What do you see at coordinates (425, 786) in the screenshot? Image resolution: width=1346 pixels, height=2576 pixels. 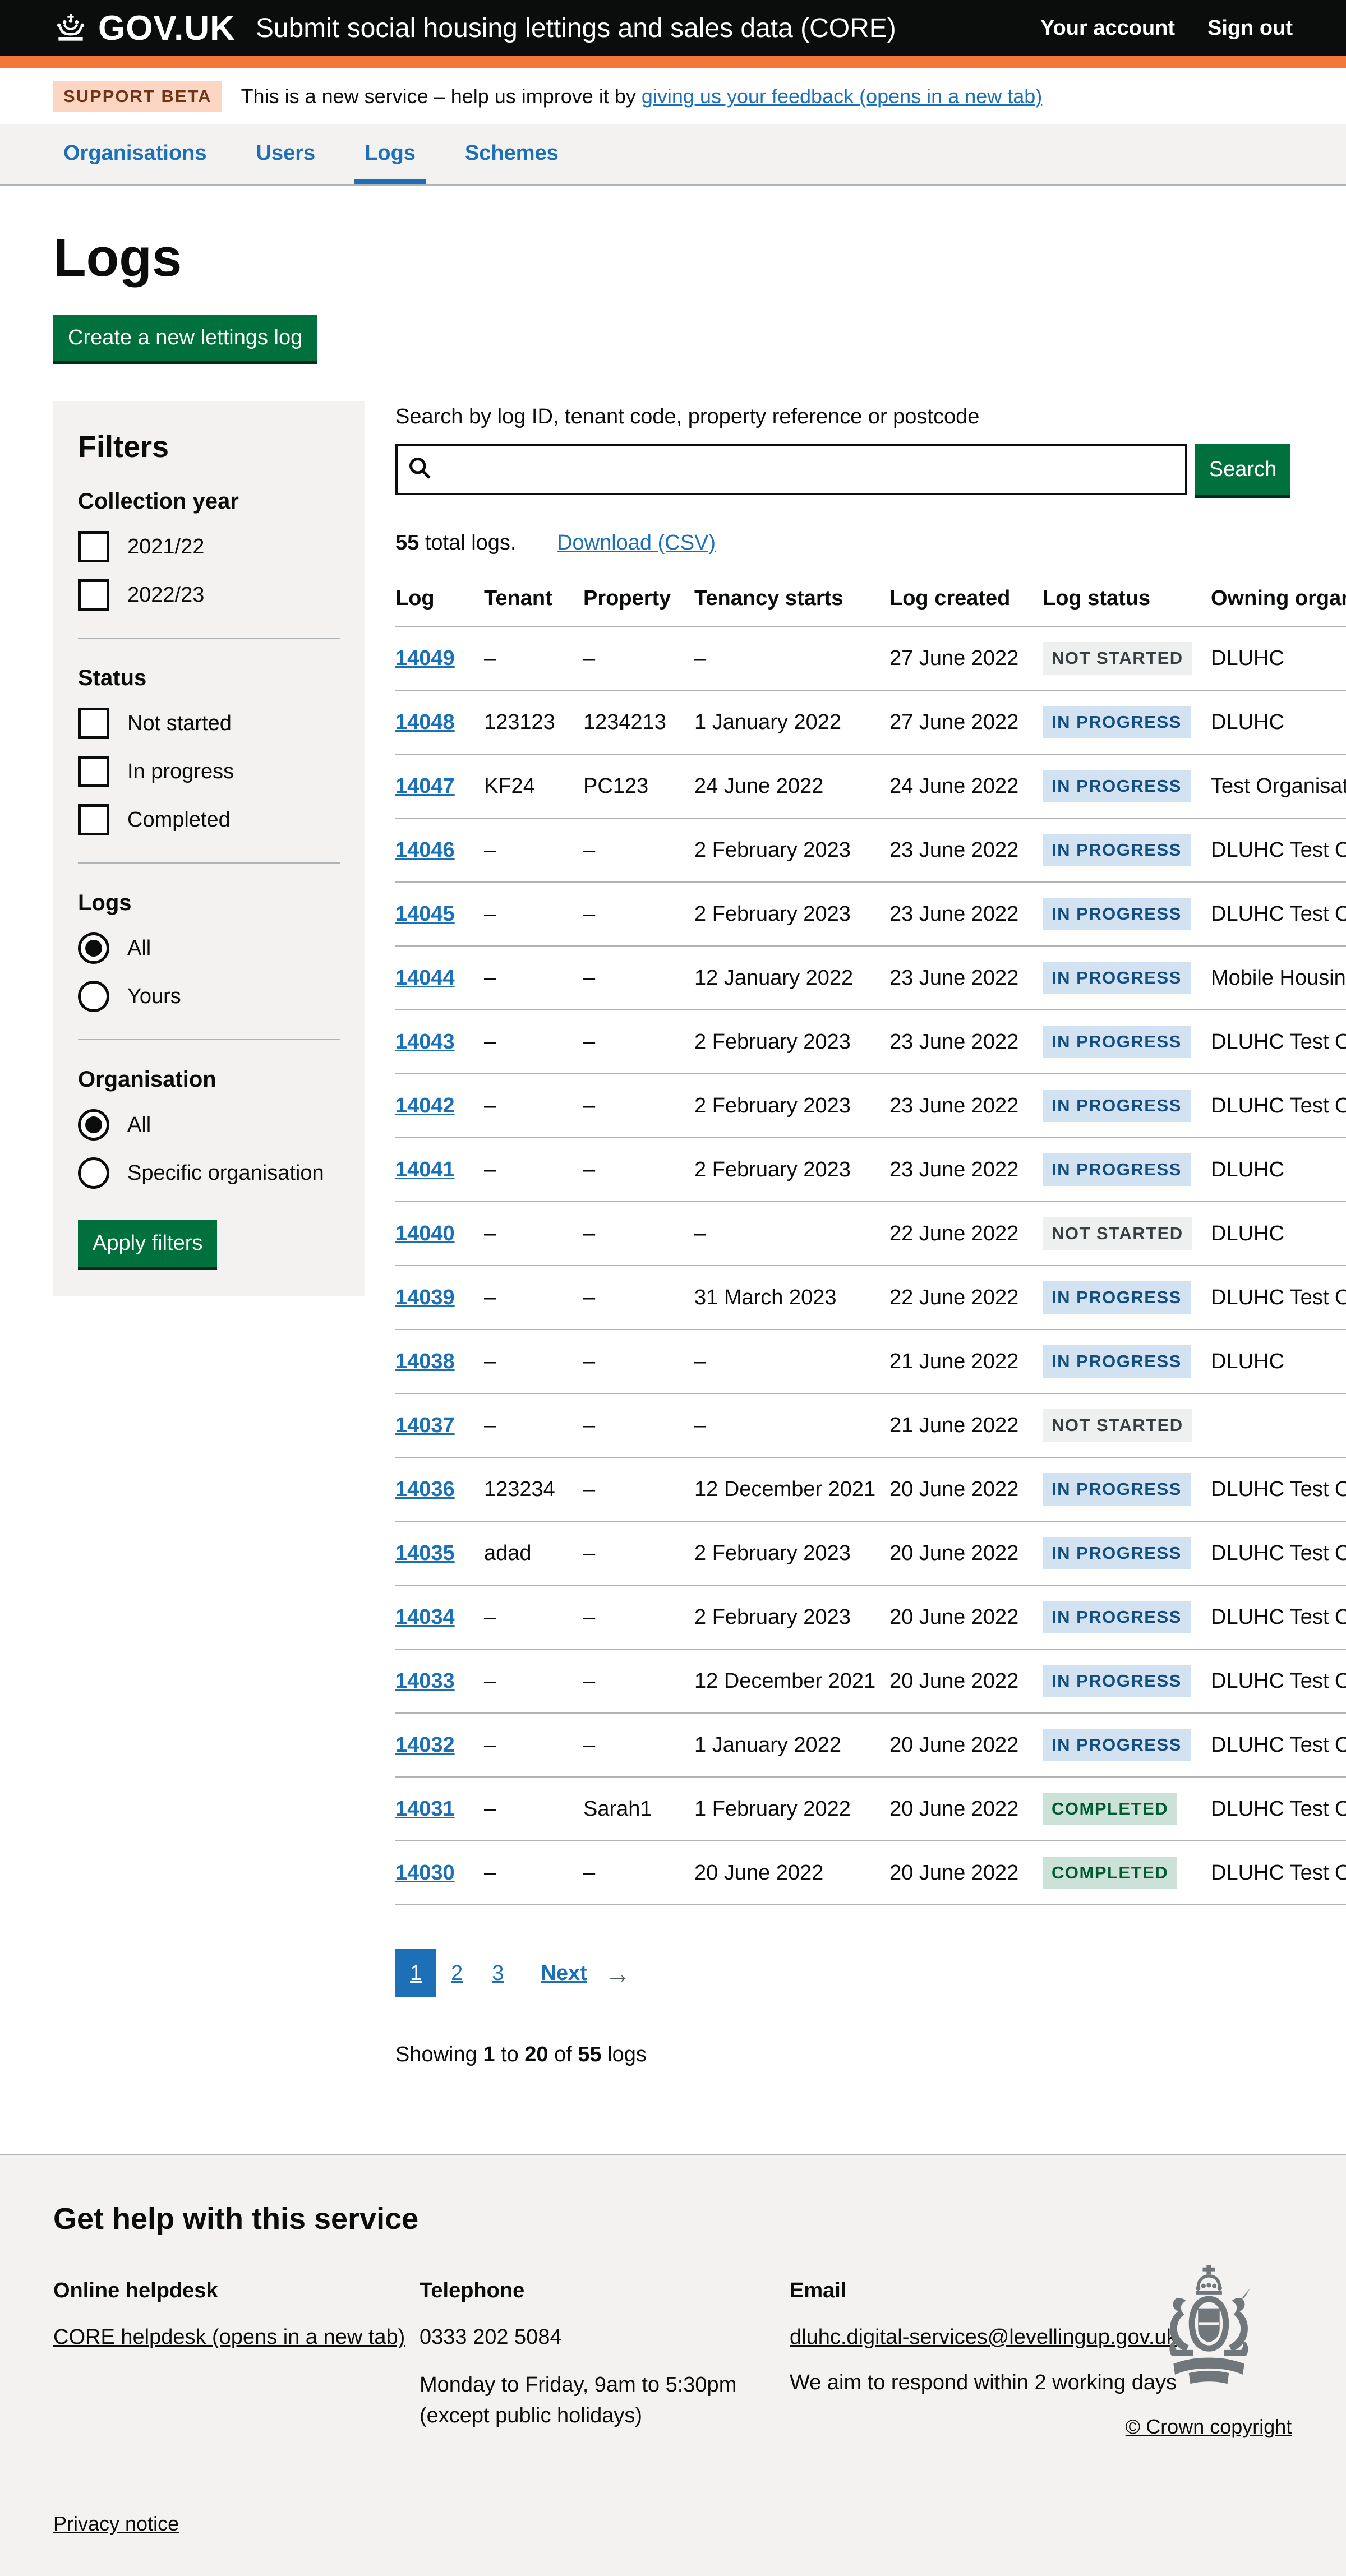 I see `log-link-14047: 14047` at bounding box center [425, 786].